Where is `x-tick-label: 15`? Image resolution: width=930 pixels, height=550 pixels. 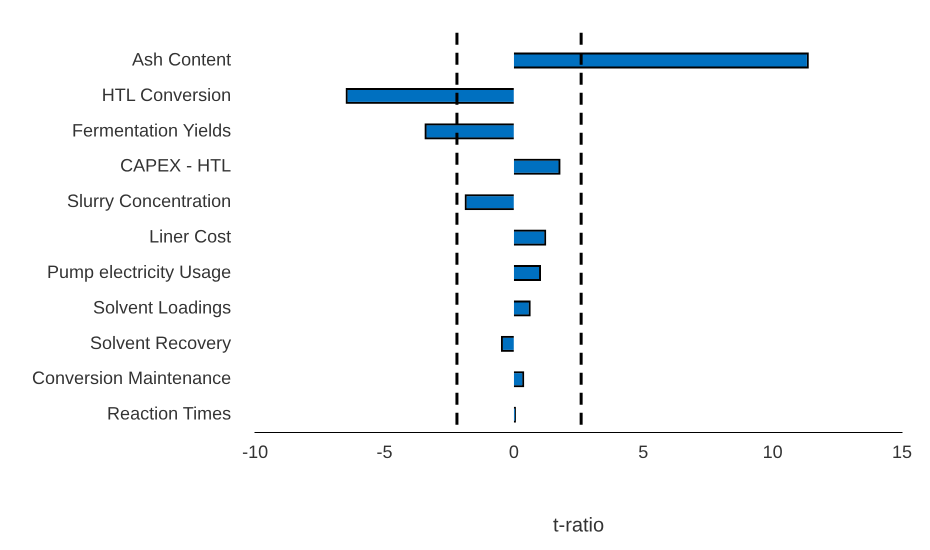
x-tick-label: 15 is located at coordinates (902, 452).